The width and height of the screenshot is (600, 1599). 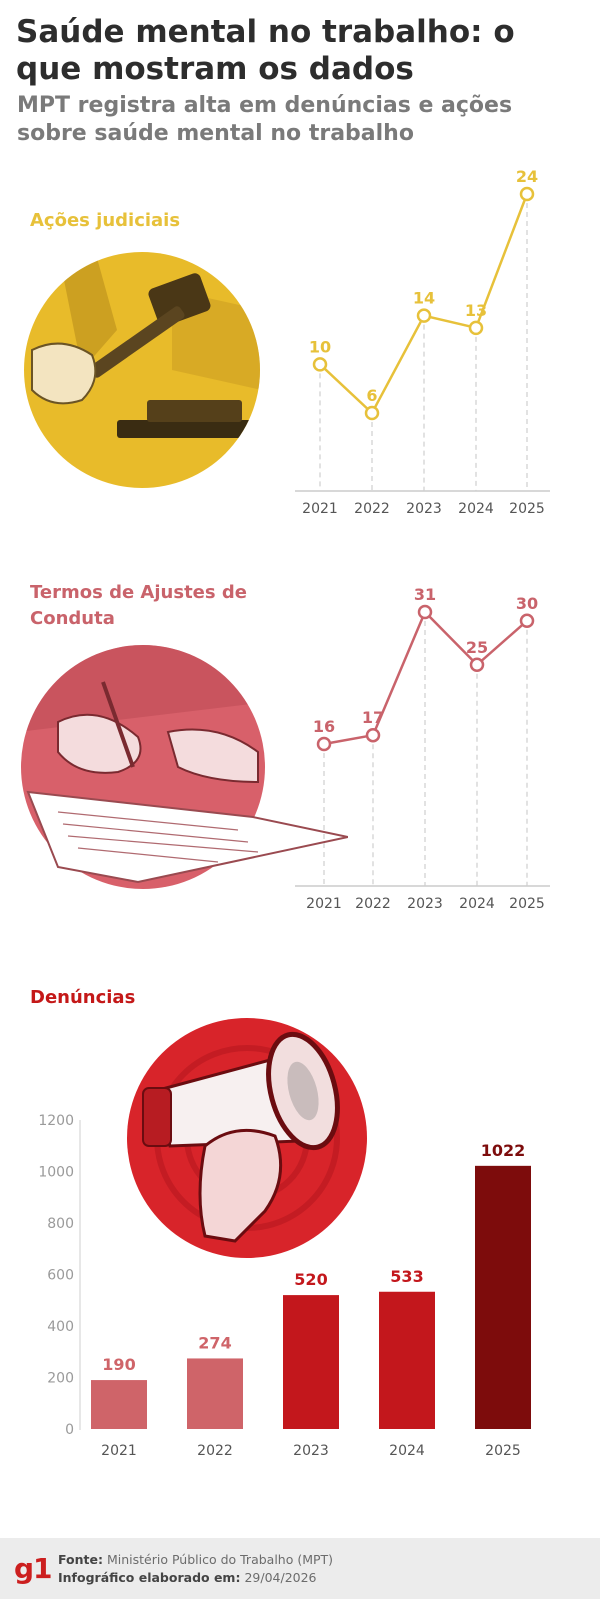 What do you see at coordinates (60, 1379) in the screenshot?
I see `y-tick-label: 200` at bounding box center [60, 1379].